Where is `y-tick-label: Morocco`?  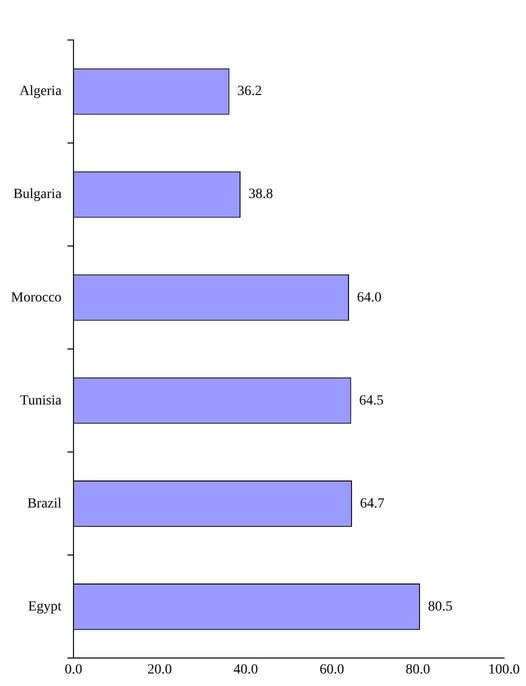
y-tick-label: Morocco is located at coordinates (36, 298).